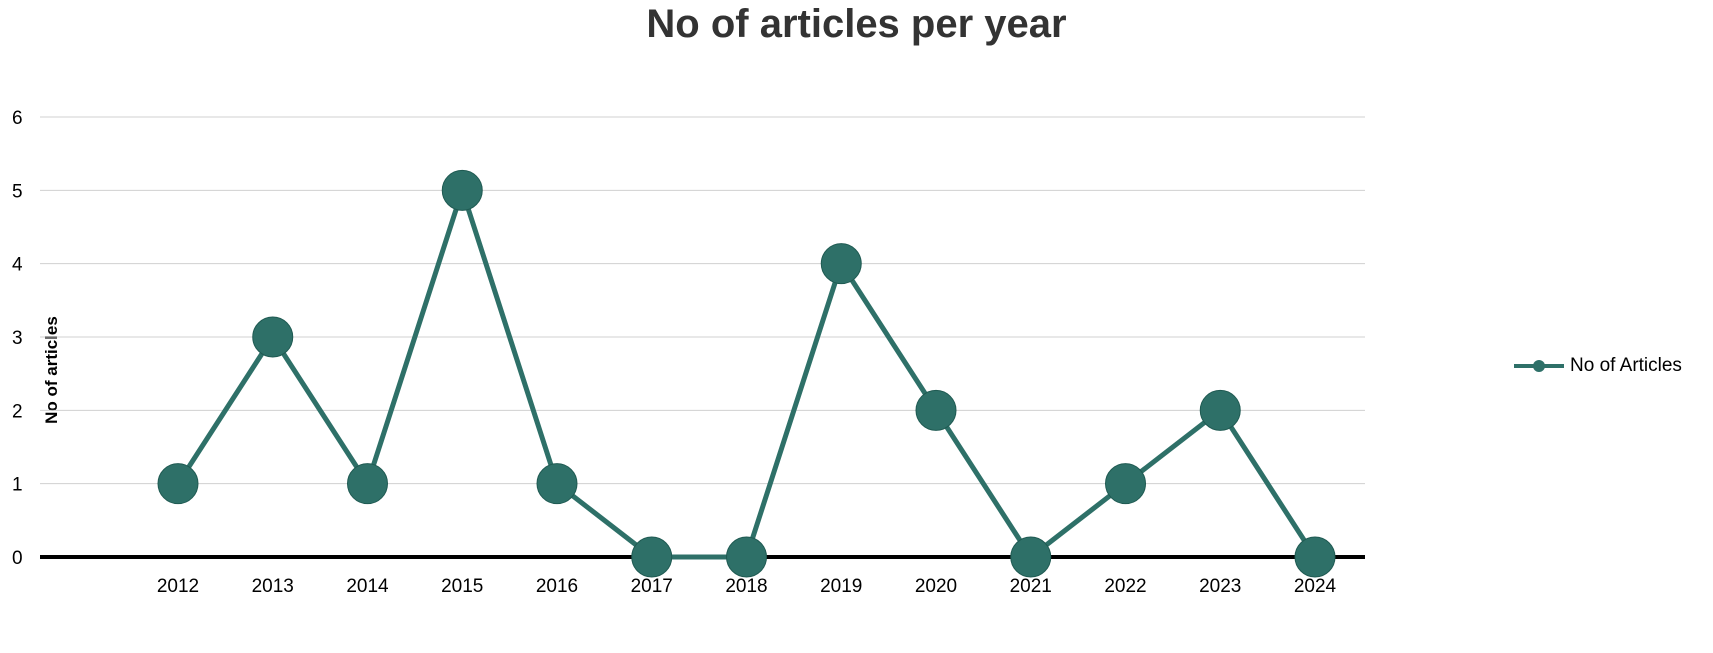  Describe the element at coordinates (1125, 586) in the screenshot. I see `x-tick-label: 2022` at that location.